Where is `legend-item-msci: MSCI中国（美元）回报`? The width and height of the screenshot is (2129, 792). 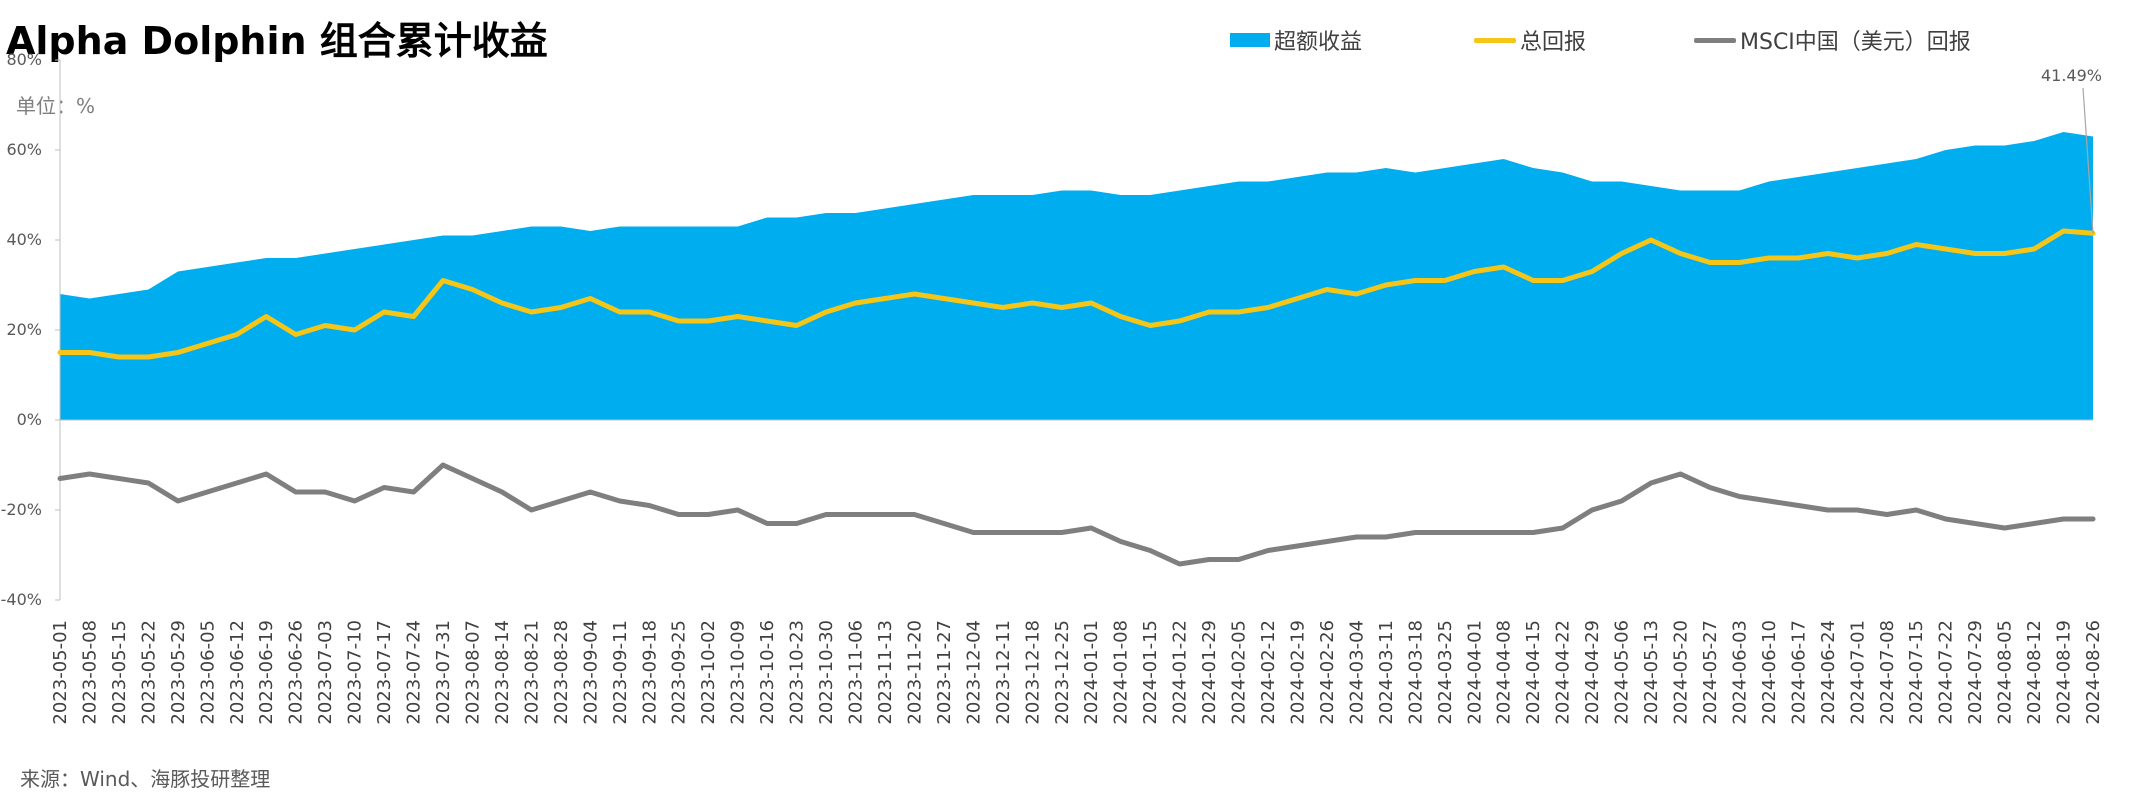 legend-item-msci: MSCI中国（美元）回报 is located at coordinates (1832, 40).